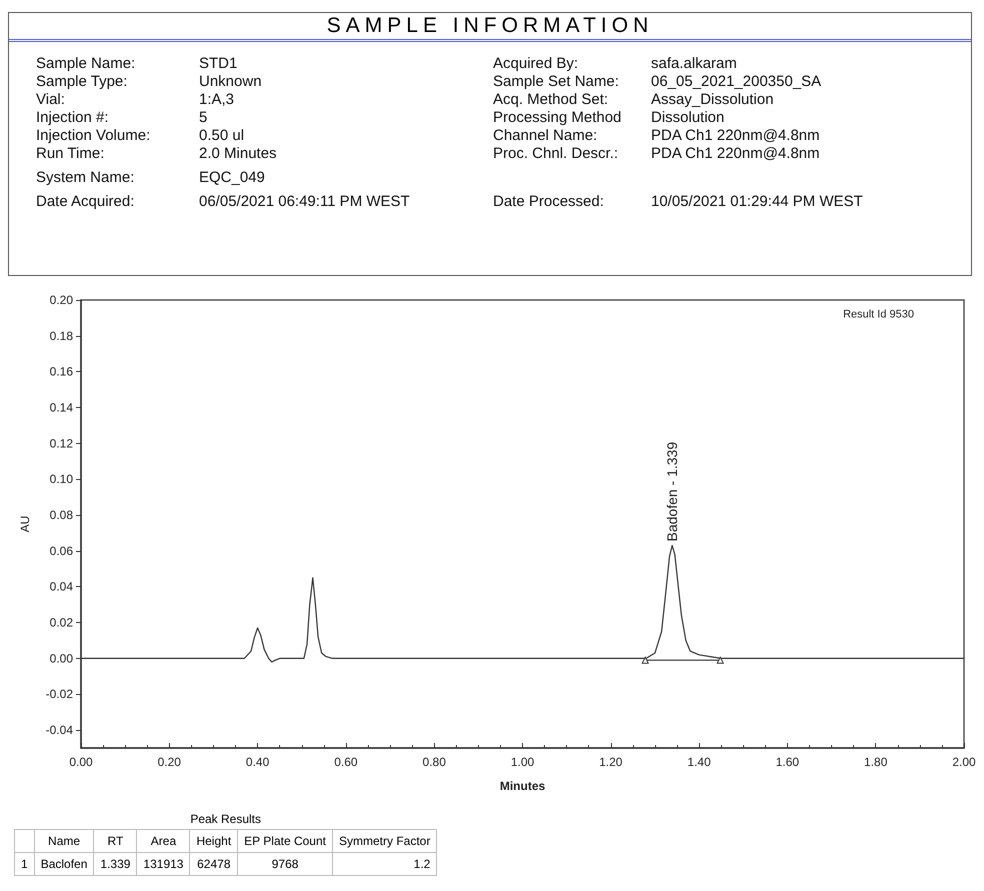 The image size is (984, 891). Describe the element at coordinates (548, 201) in the screenshot. I see `text: Date Processed:` at that location.